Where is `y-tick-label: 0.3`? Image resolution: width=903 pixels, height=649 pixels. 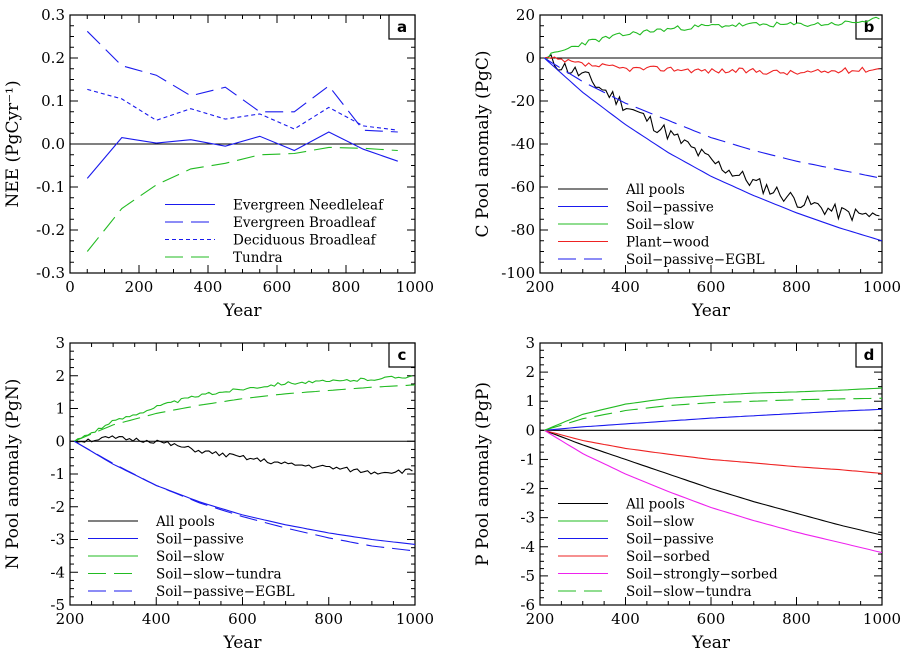
y-tick-label: 0.3 is located at coordinates (53, 15).